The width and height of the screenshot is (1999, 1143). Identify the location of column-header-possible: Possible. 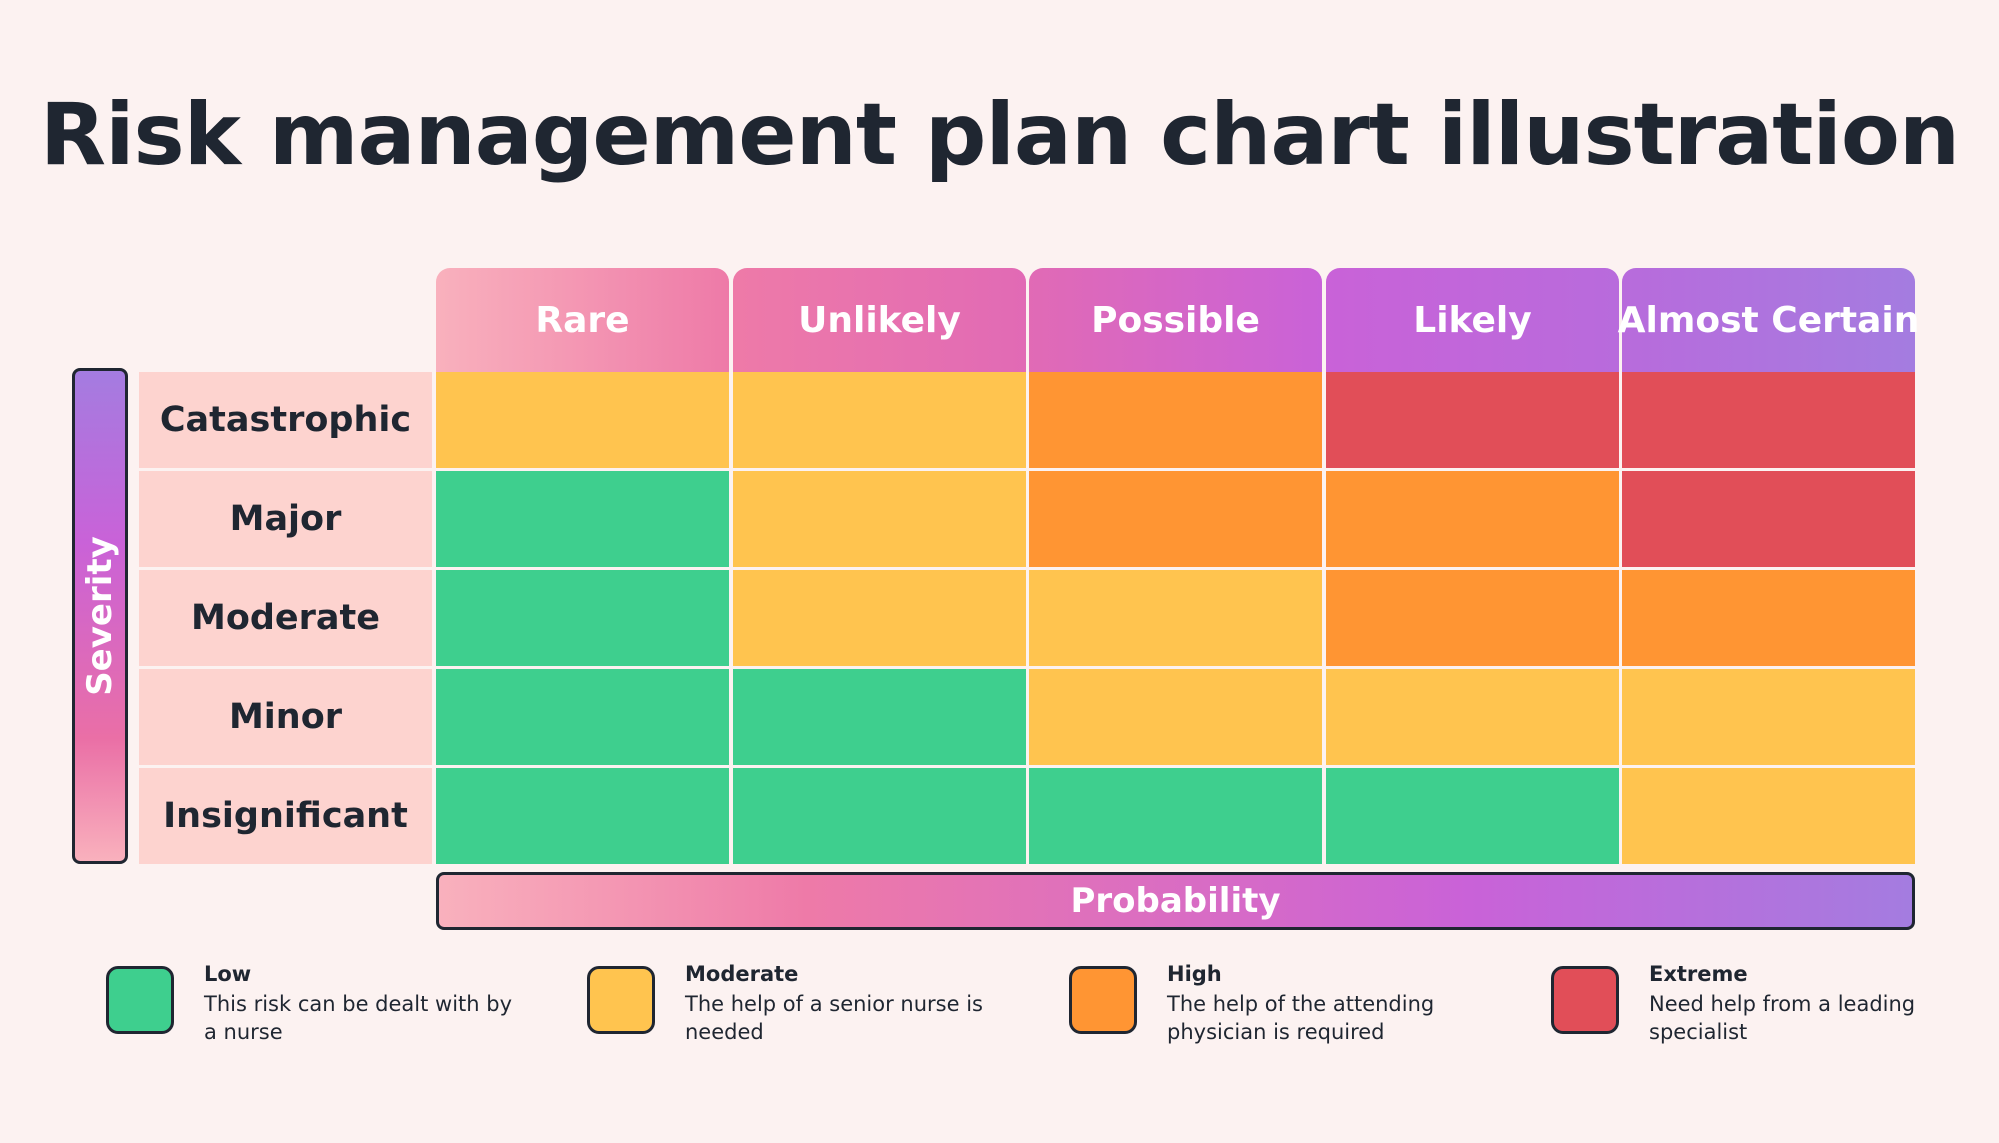
(1175, 320).